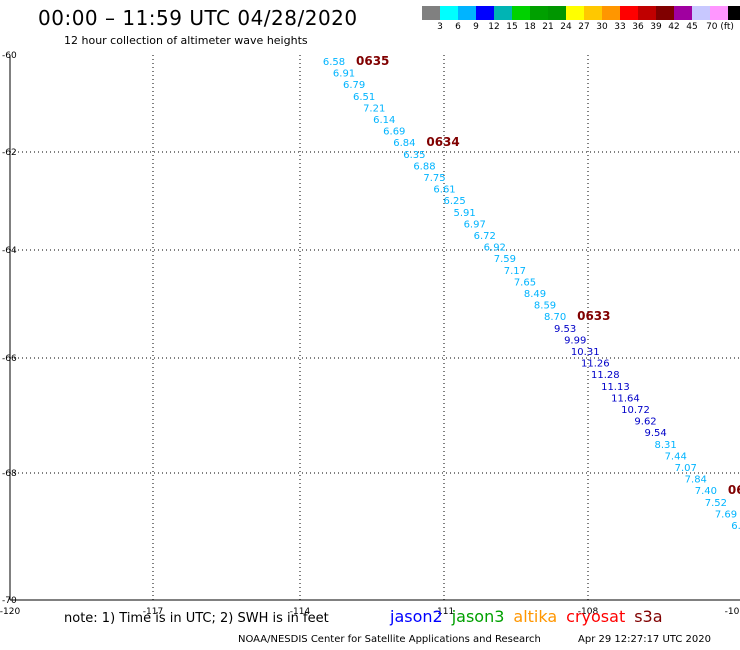 The image size is (740, 650). What do you see at coordinates (648, 616) in the screenshot?
I see `satellite-name: s3a` at bounding box center [648, 616].